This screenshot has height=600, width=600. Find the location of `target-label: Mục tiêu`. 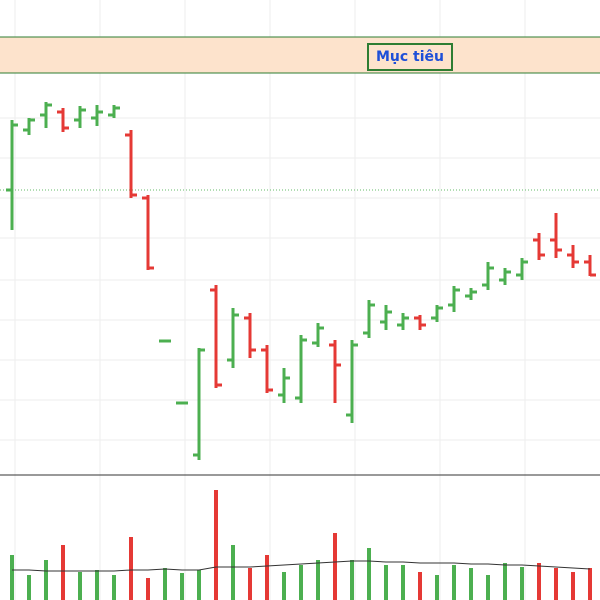

target-label: Mục tiêu is located at coordinates (410, 57).